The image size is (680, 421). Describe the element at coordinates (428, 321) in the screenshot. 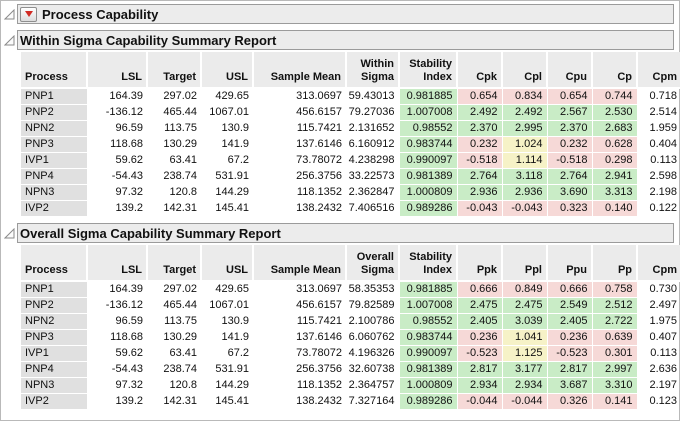

I see `value-cell: 0.98552` at that location.